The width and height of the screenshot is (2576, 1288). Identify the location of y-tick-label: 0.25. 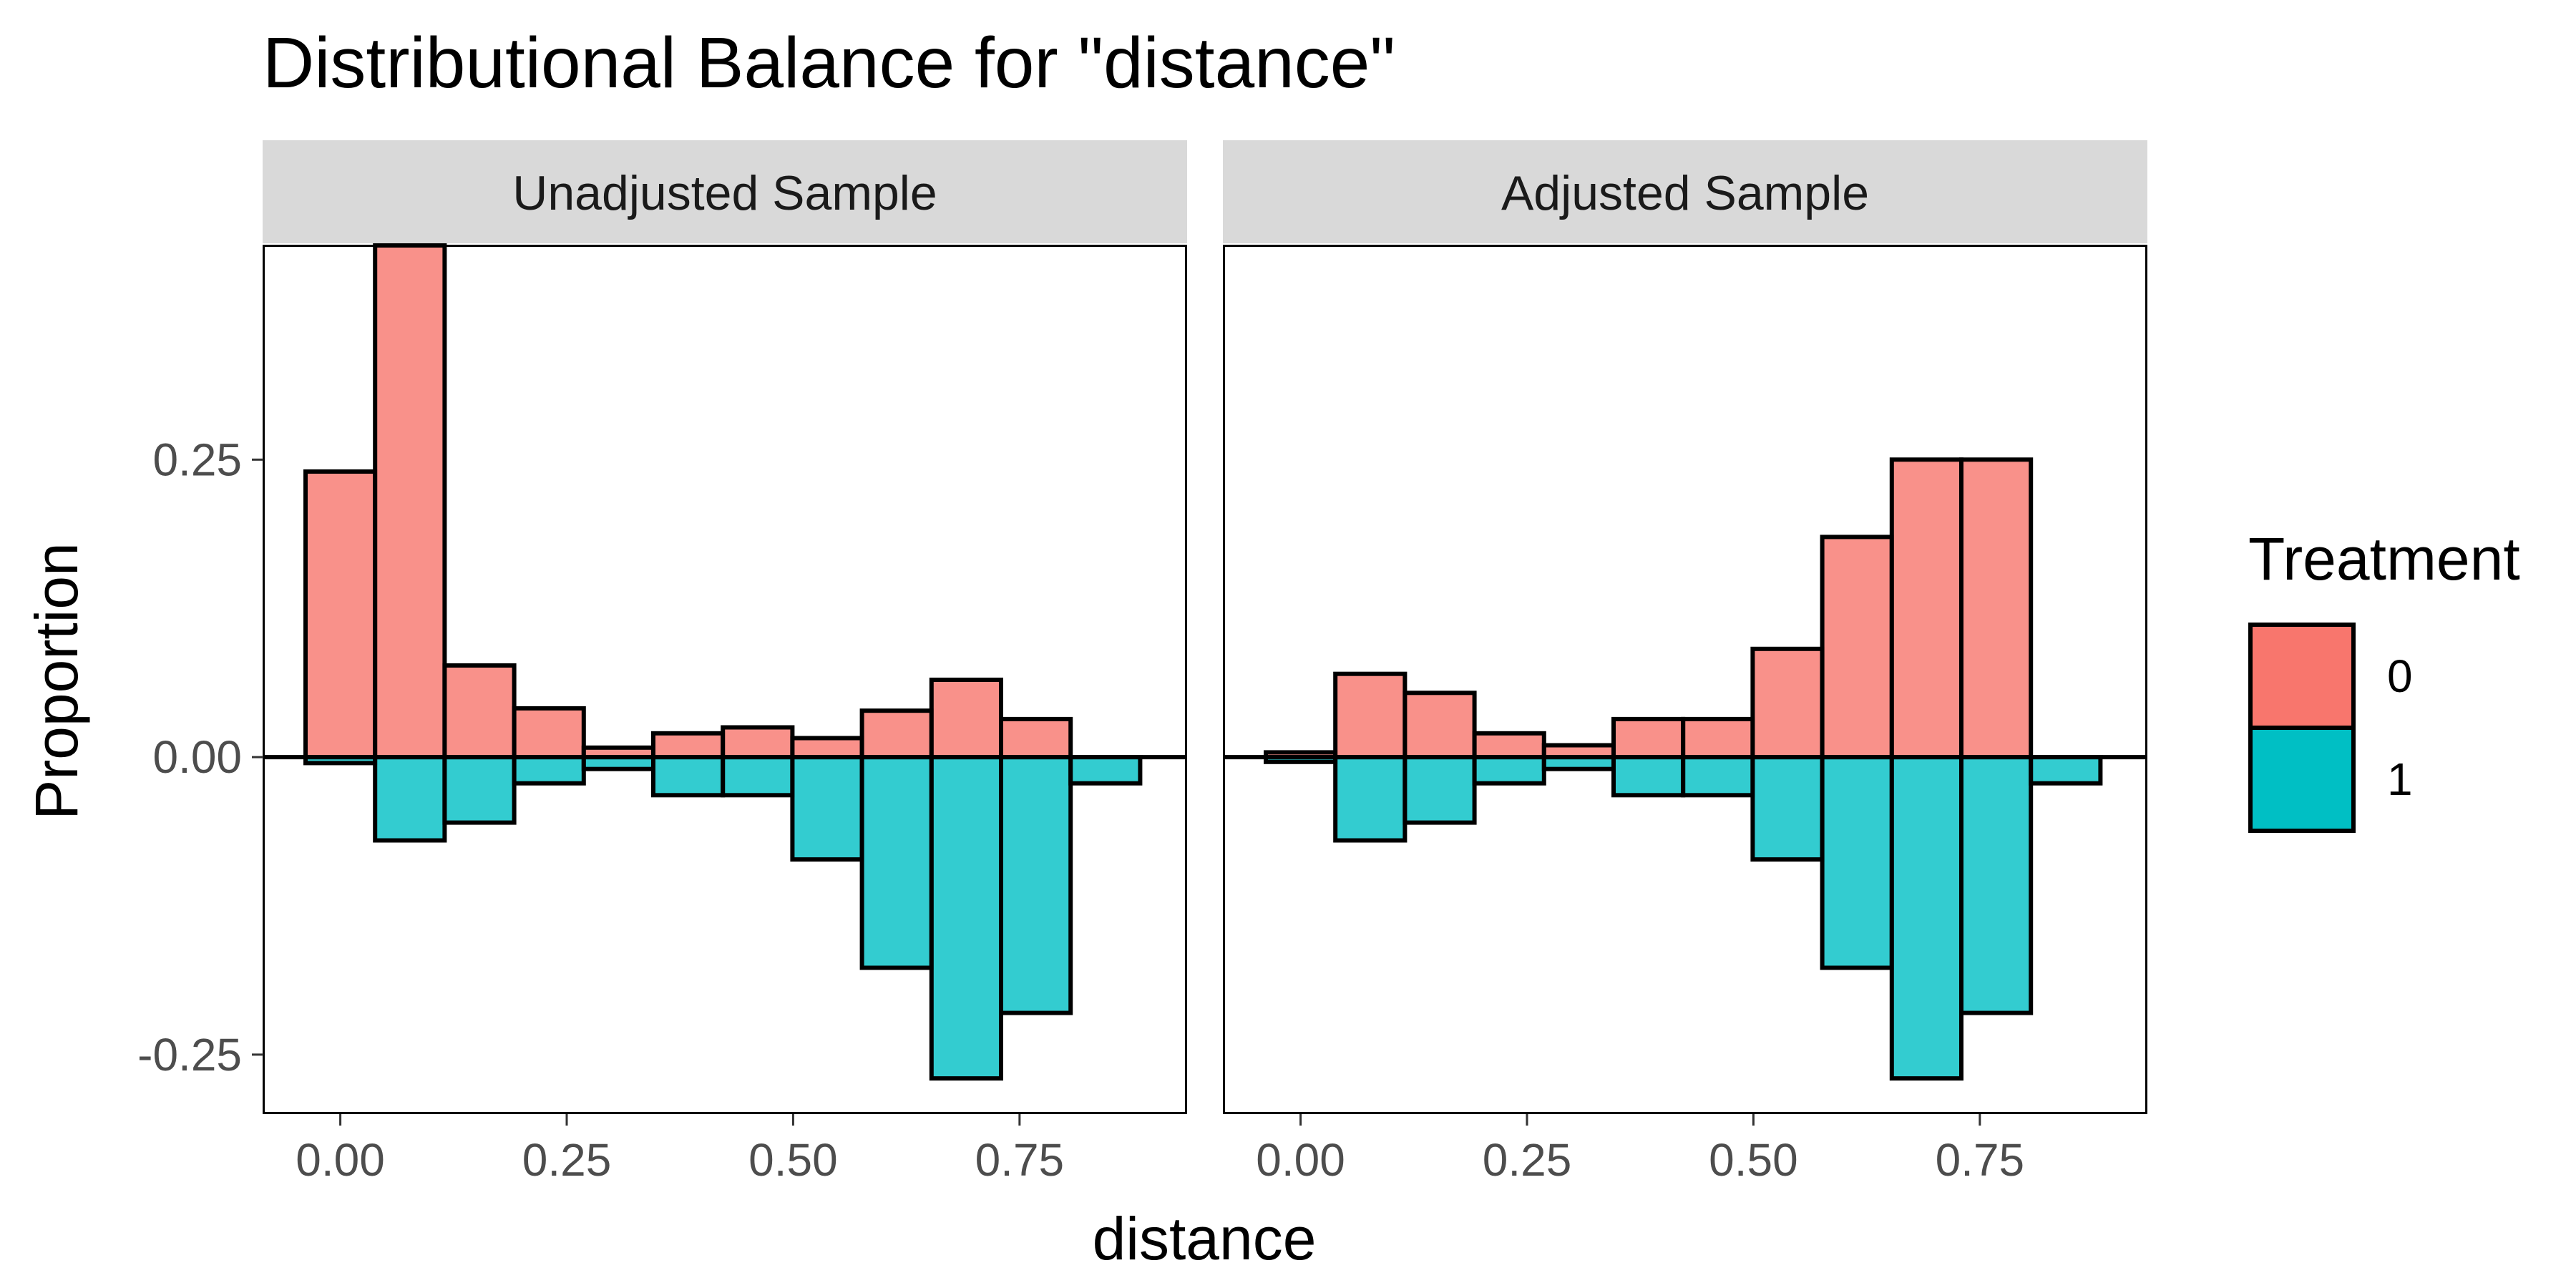
(197, 460).